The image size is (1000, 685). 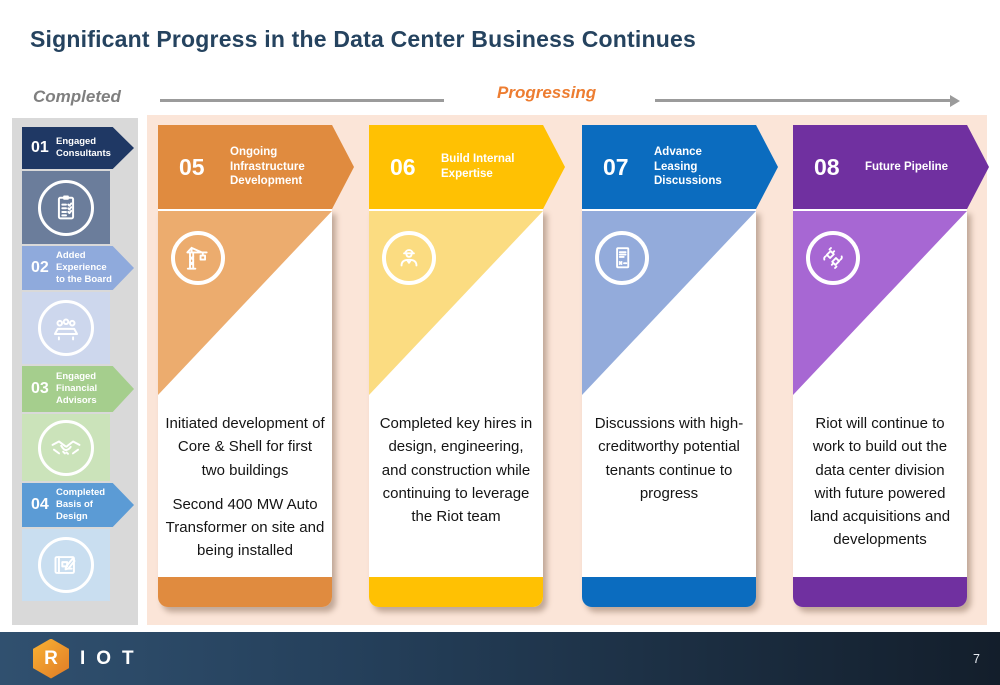 I want to click on step-number: 01, so click(x=40, y=147).